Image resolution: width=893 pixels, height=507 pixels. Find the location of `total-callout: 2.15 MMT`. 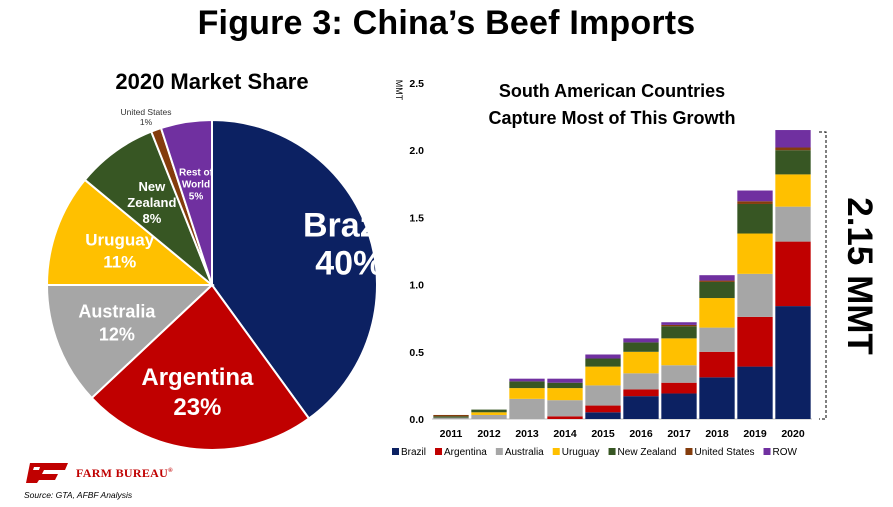

total-callout: 2.15 MMT is located at coordinates (859, 276).